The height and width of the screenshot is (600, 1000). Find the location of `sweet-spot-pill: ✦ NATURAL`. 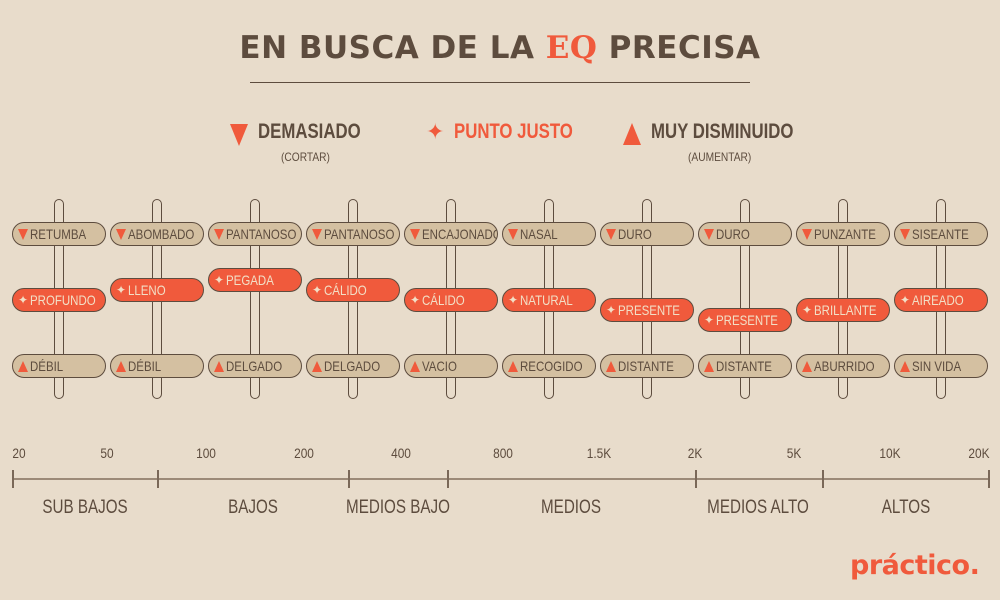

sweet-spot-pill: ✦ NATURAL is located at coordinates (549, 300).